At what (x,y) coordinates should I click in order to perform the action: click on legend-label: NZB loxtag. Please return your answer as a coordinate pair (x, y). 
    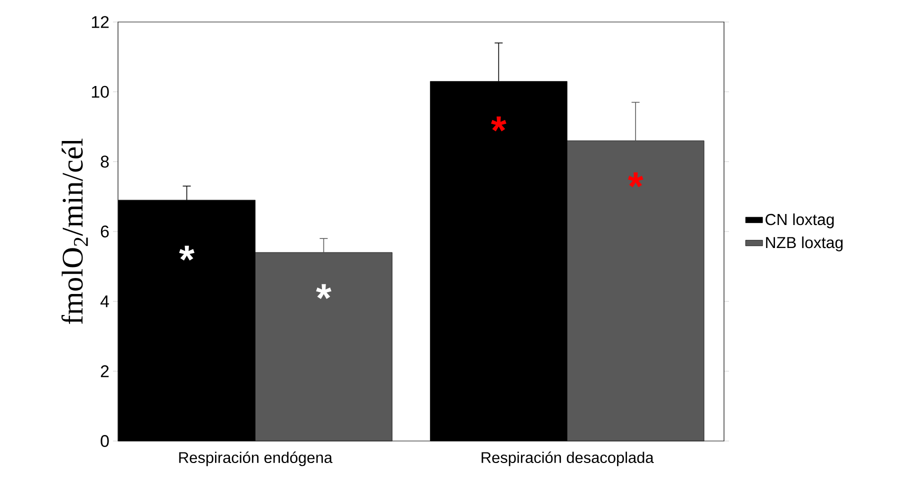
    Looking at the image, I should click on (804, 244).